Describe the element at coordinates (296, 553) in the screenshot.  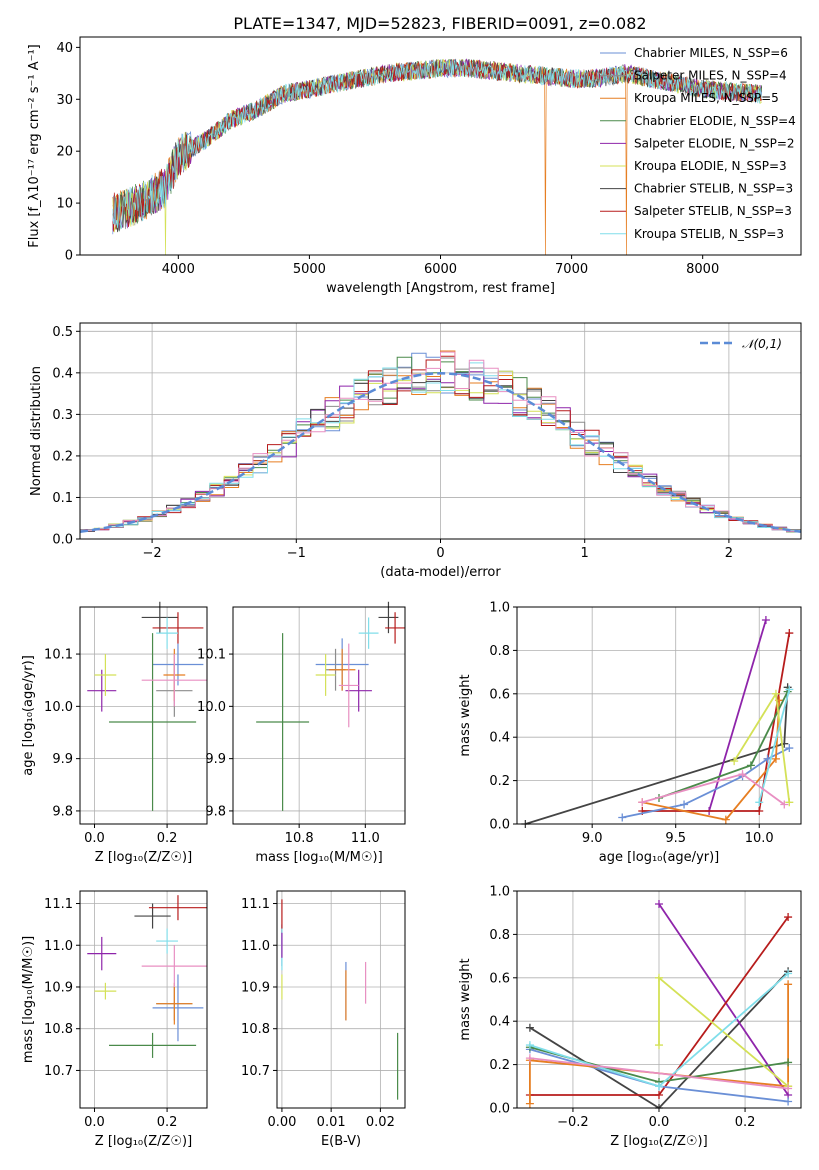
I see `x-tick-label: −1` at that location.